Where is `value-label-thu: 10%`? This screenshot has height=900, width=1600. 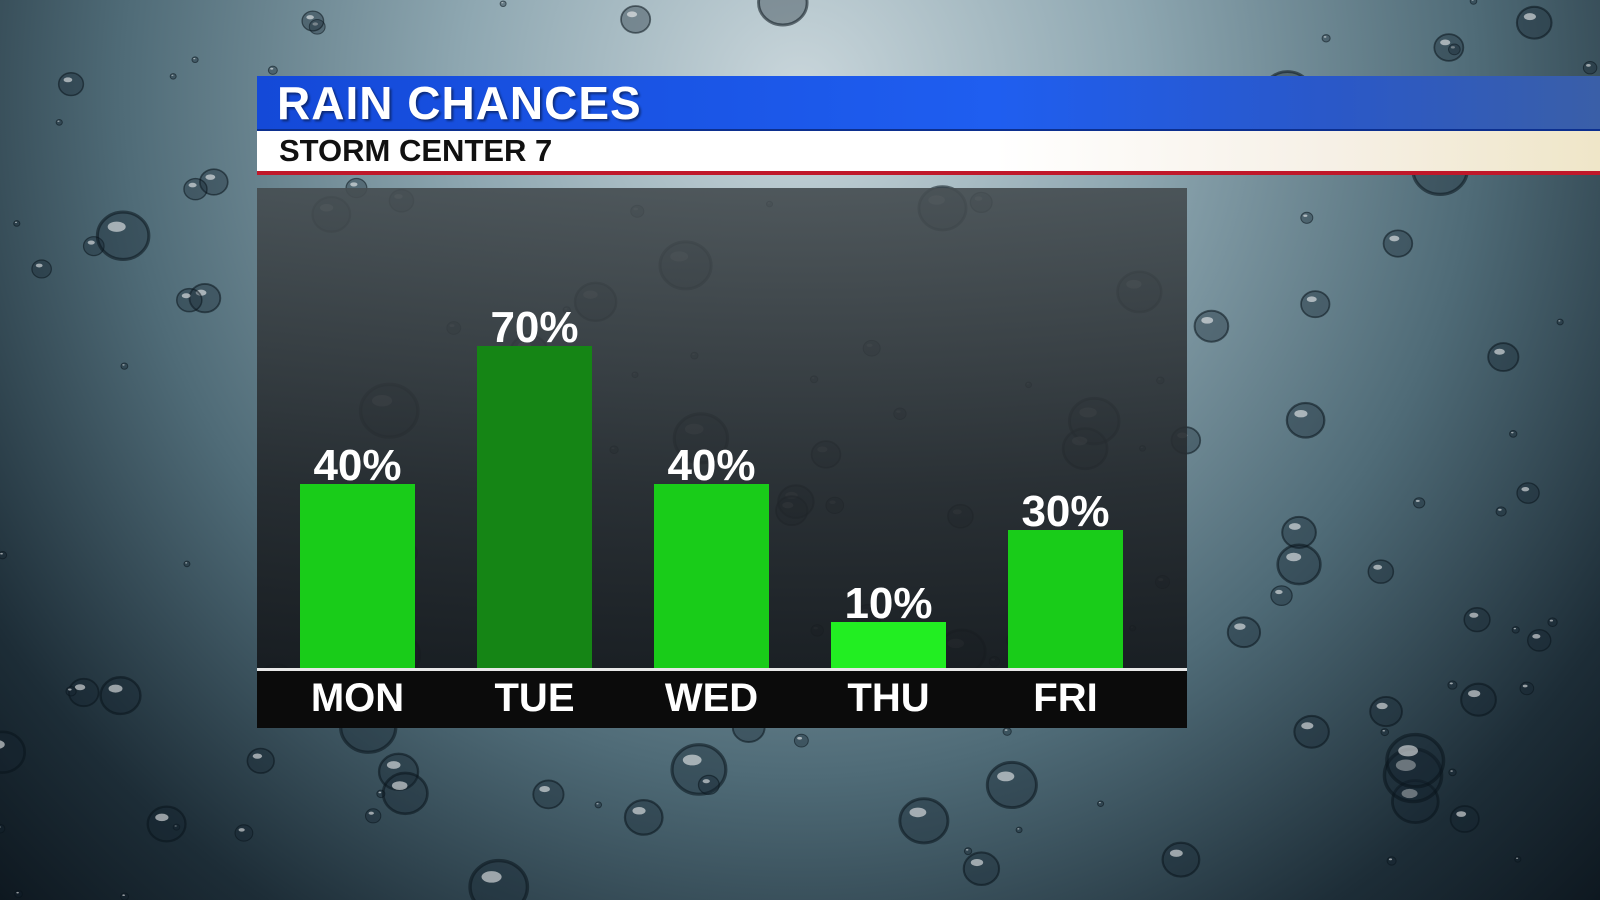
value-label-thu: 10% is located at coordinates (888, 603).